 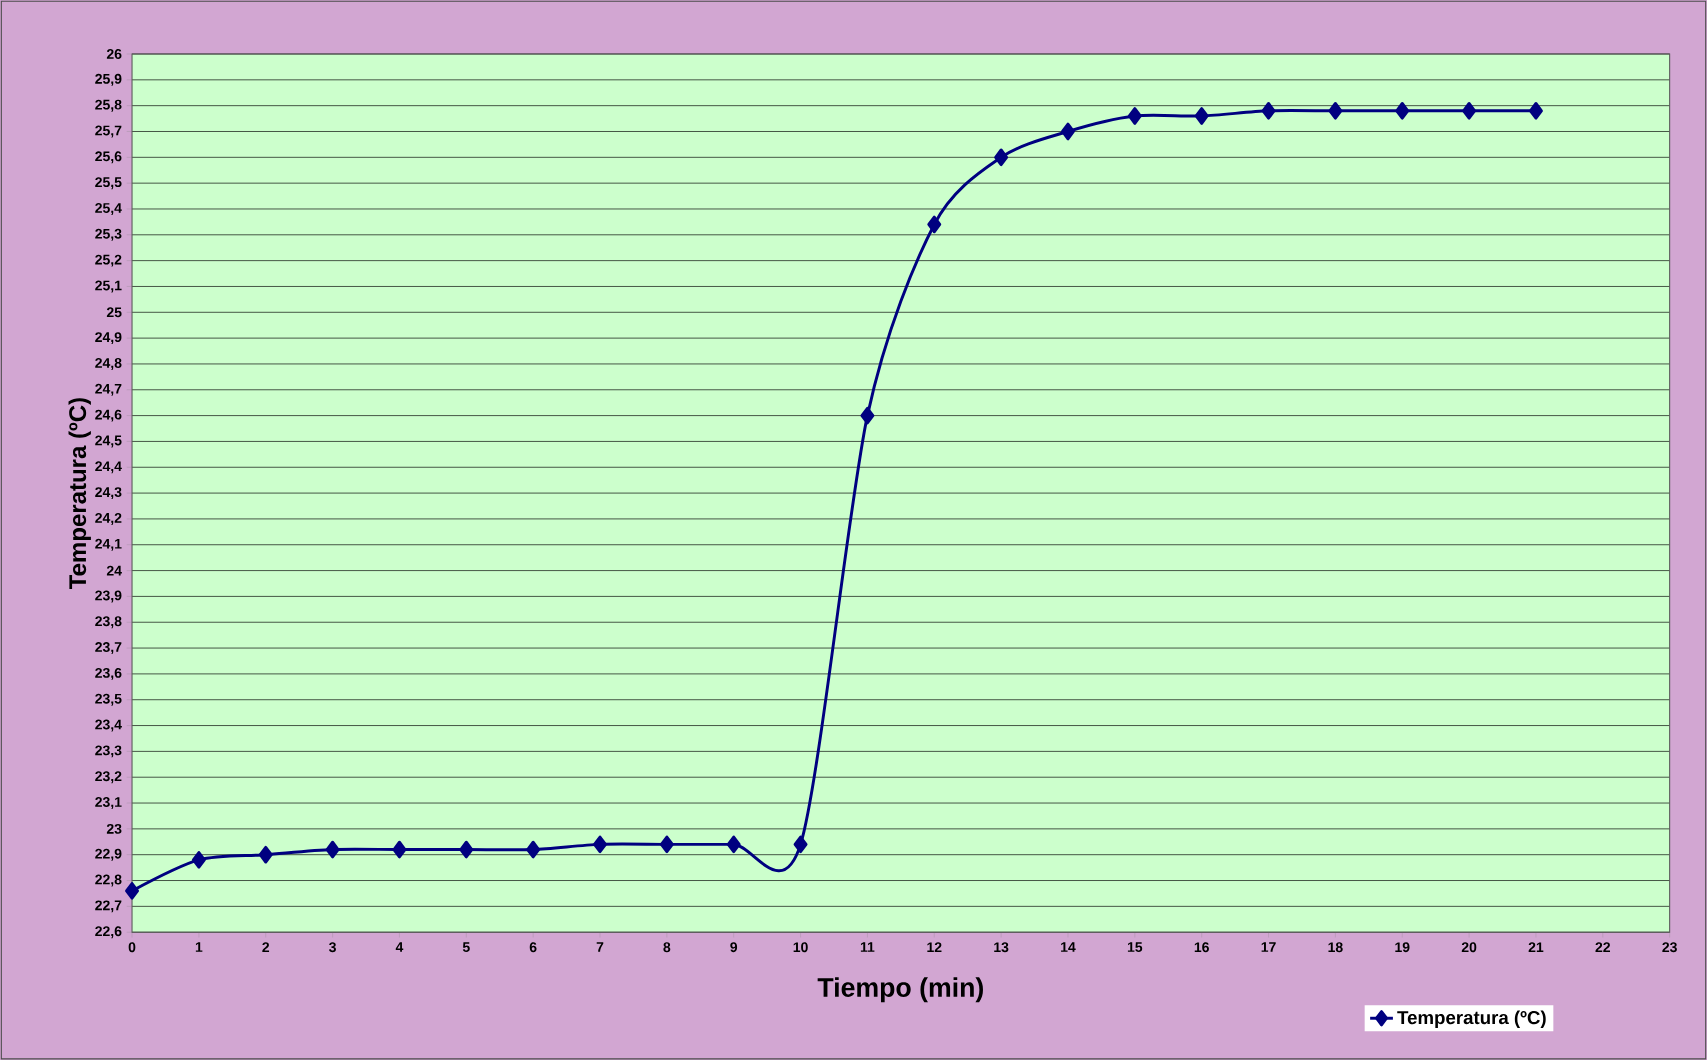 What do you see at coordinates (79, 493) in the screenshot?
I see `y-axis-title: Temperatura (ºC)` at bounding box center [79, 493].